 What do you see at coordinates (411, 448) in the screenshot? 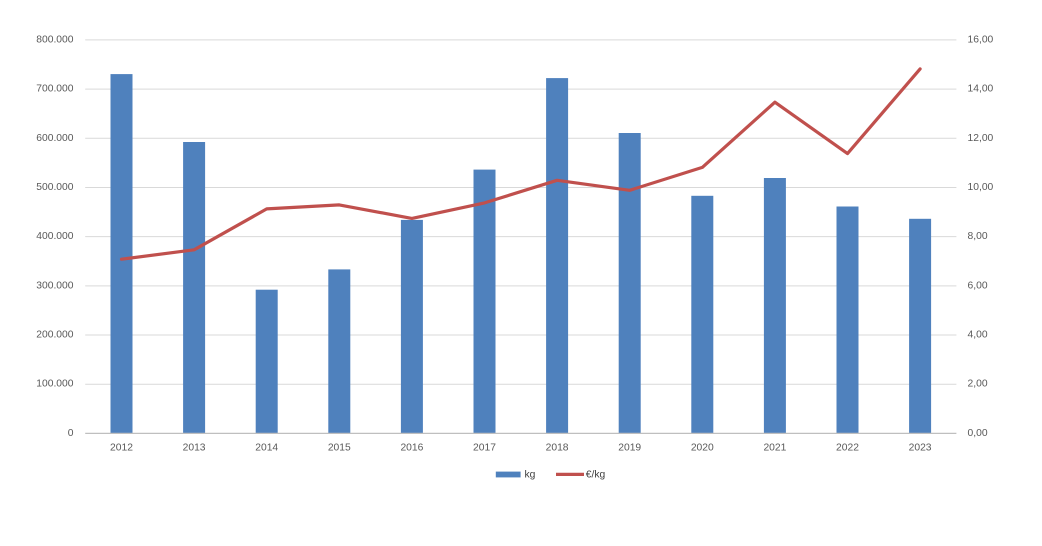
I see `svg-text: 2016` at bounding box center [411, 448].